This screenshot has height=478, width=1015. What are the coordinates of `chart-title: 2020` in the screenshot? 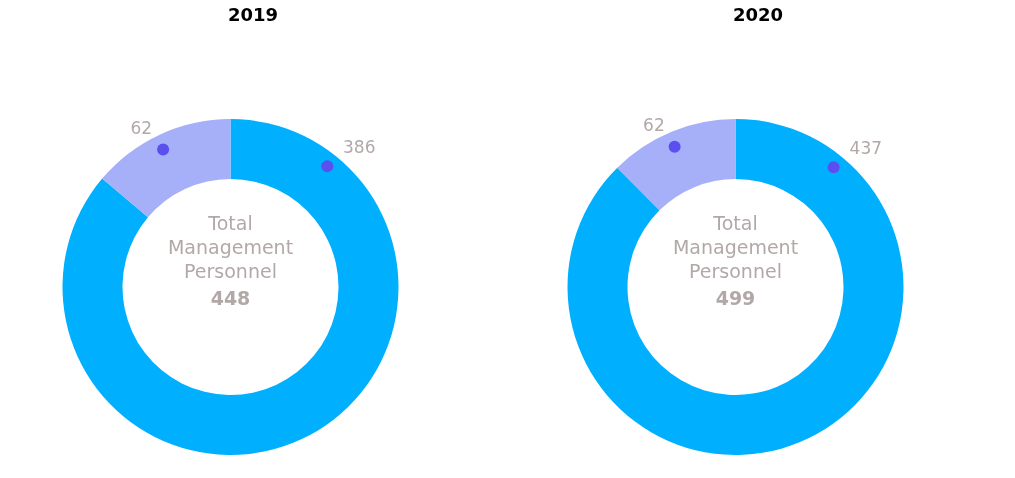 It's located at (758, 14).